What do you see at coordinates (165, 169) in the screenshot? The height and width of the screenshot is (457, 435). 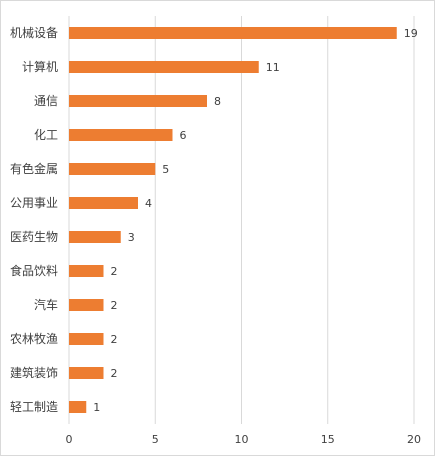 I see `data-label: 5` at bounding box center [165, 169].